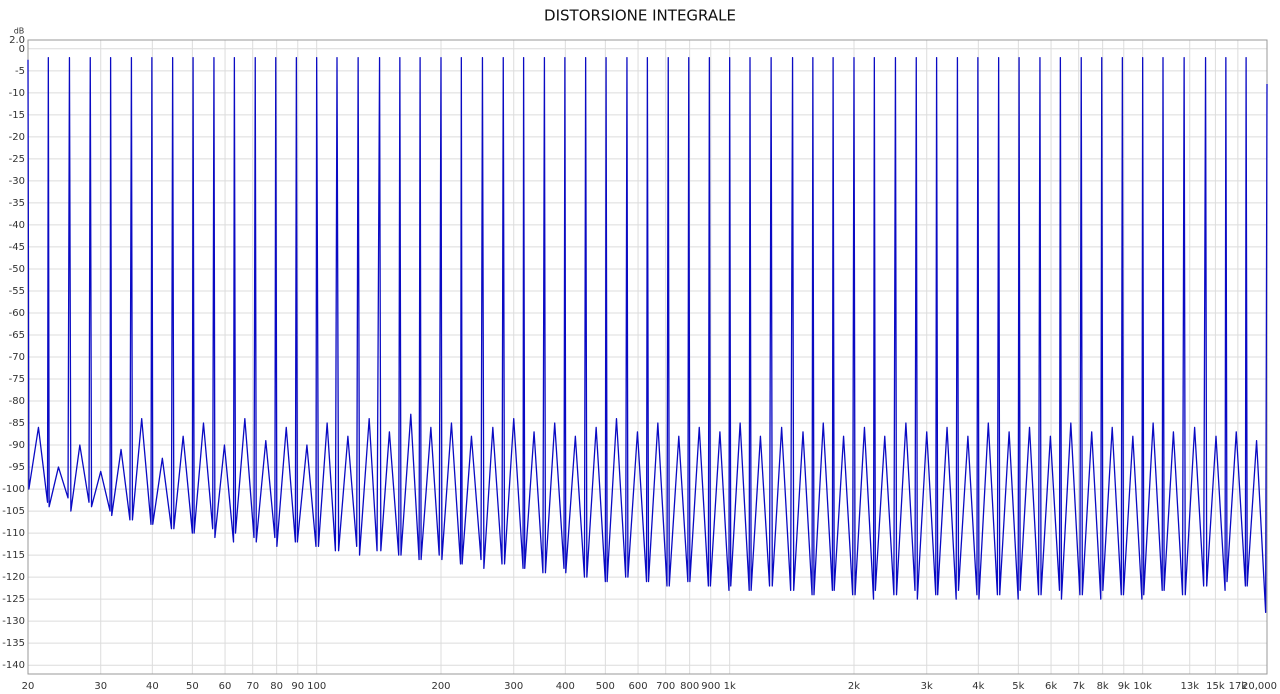 This screenshot has width=1280, height=694. What do you see at coordinates (638, 686) in the screenshot?
I see `x-tick-label: 600` at bounding box center [638, 686].